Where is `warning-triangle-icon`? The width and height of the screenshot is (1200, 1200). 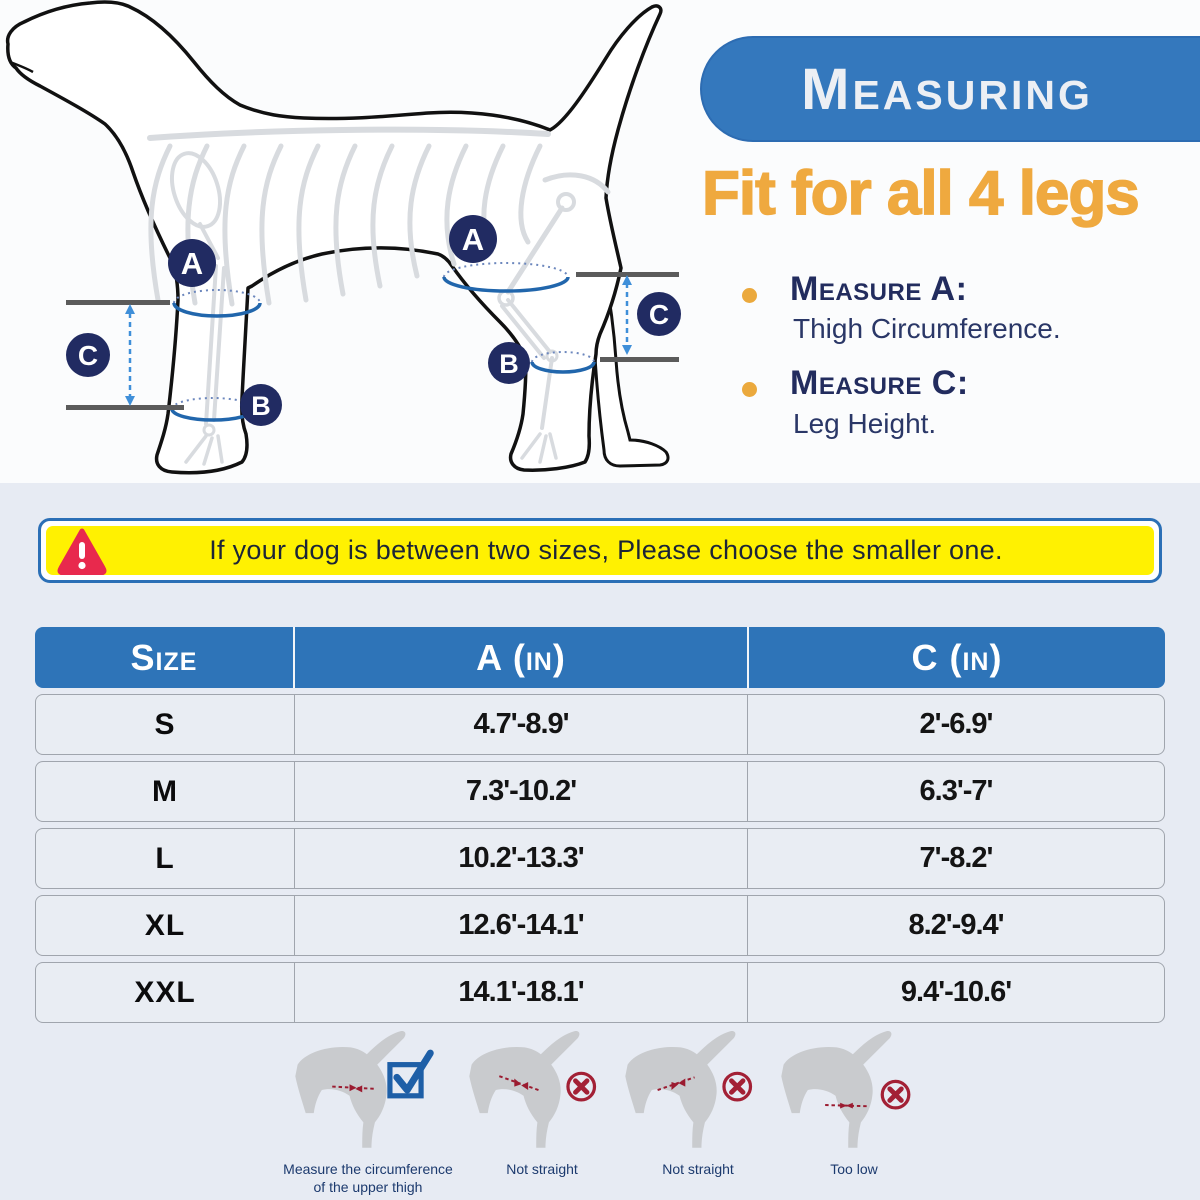
warning-triangle-icon is located at coordinates (82, 551).